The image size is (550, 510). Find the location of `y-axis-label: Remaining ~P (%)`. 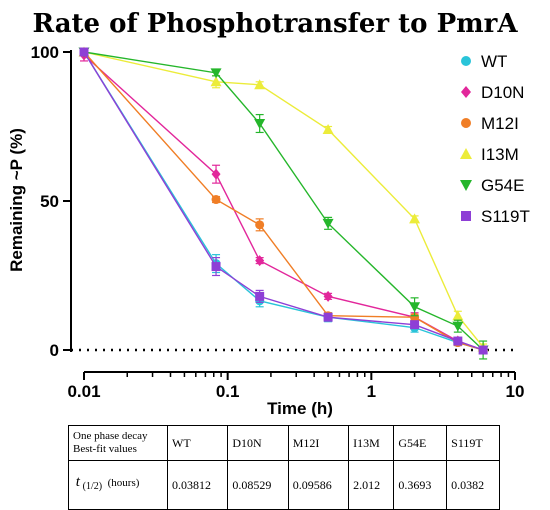

y-axis-label: Remaining ~P (%) is located at coordinates (16, 200).